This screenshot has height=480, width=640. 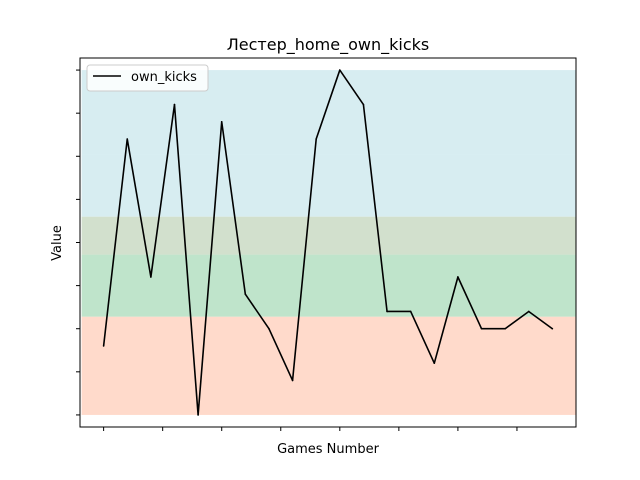 I want to click on y-axis-label: Value, so click(x=57, y=243).